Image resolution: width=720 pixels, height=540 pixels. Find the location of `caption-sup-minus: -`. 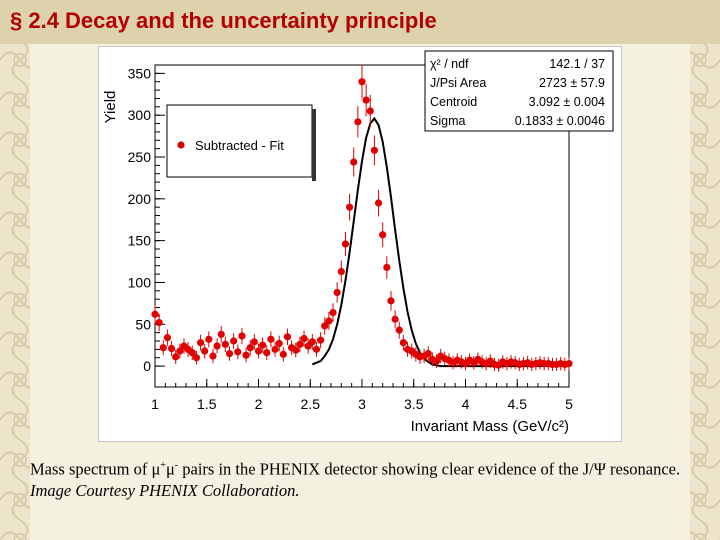

caption-sup-minus: - is located at coordinates (176, 465).